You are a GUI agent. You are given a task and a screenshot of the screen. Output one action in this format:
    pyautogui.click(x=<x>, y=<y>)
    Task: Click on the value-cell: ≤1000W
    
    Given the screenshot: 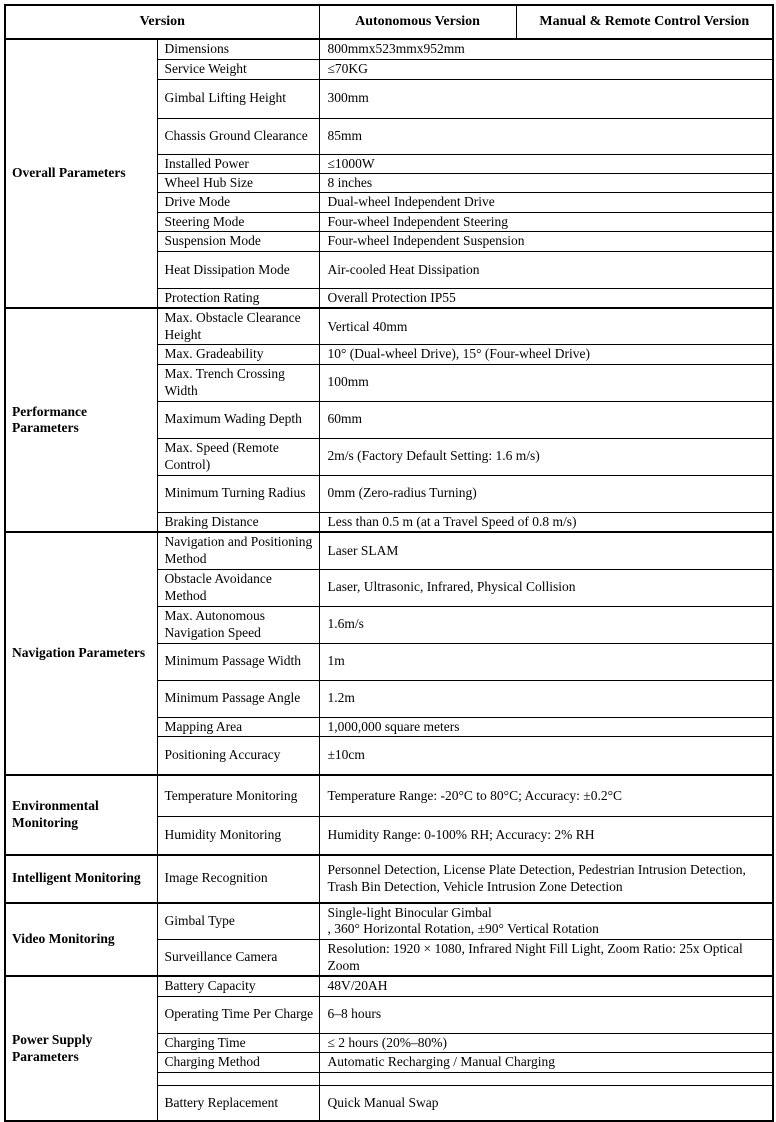 What is the action you would take?
    pyautogui.click(x=546, y=163)
    